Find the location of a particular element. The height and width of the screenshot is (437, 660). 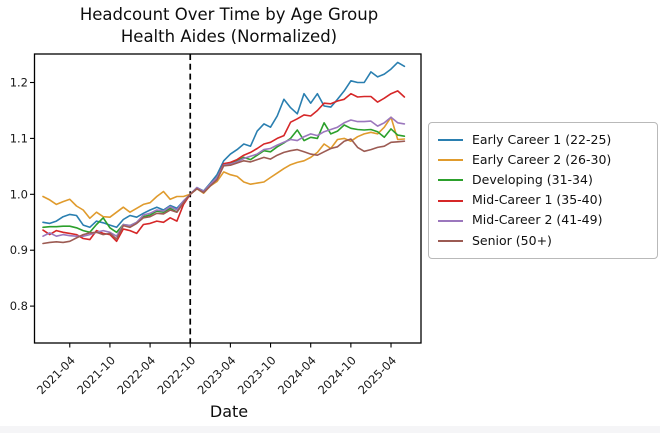

x-tick-label: 2021-04 is located at coordinates (56, 375).